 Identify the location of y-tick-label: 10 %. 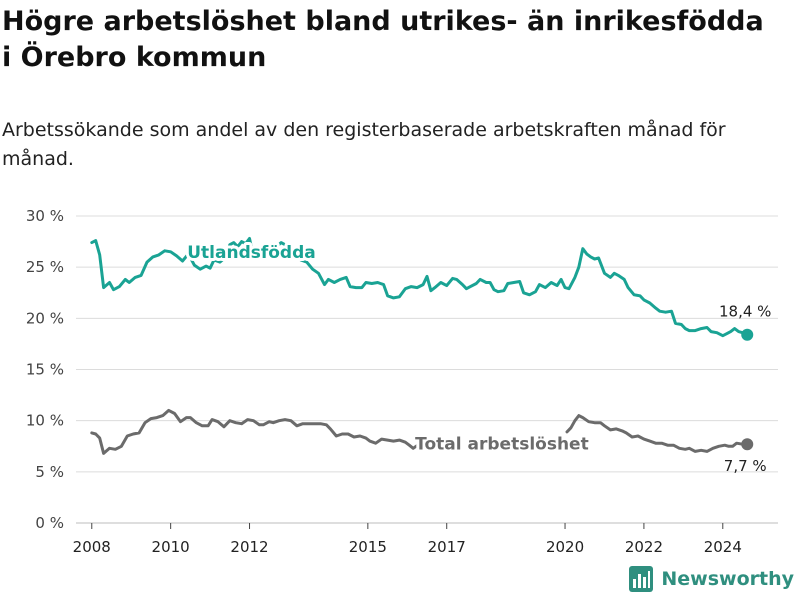
(45, 421).